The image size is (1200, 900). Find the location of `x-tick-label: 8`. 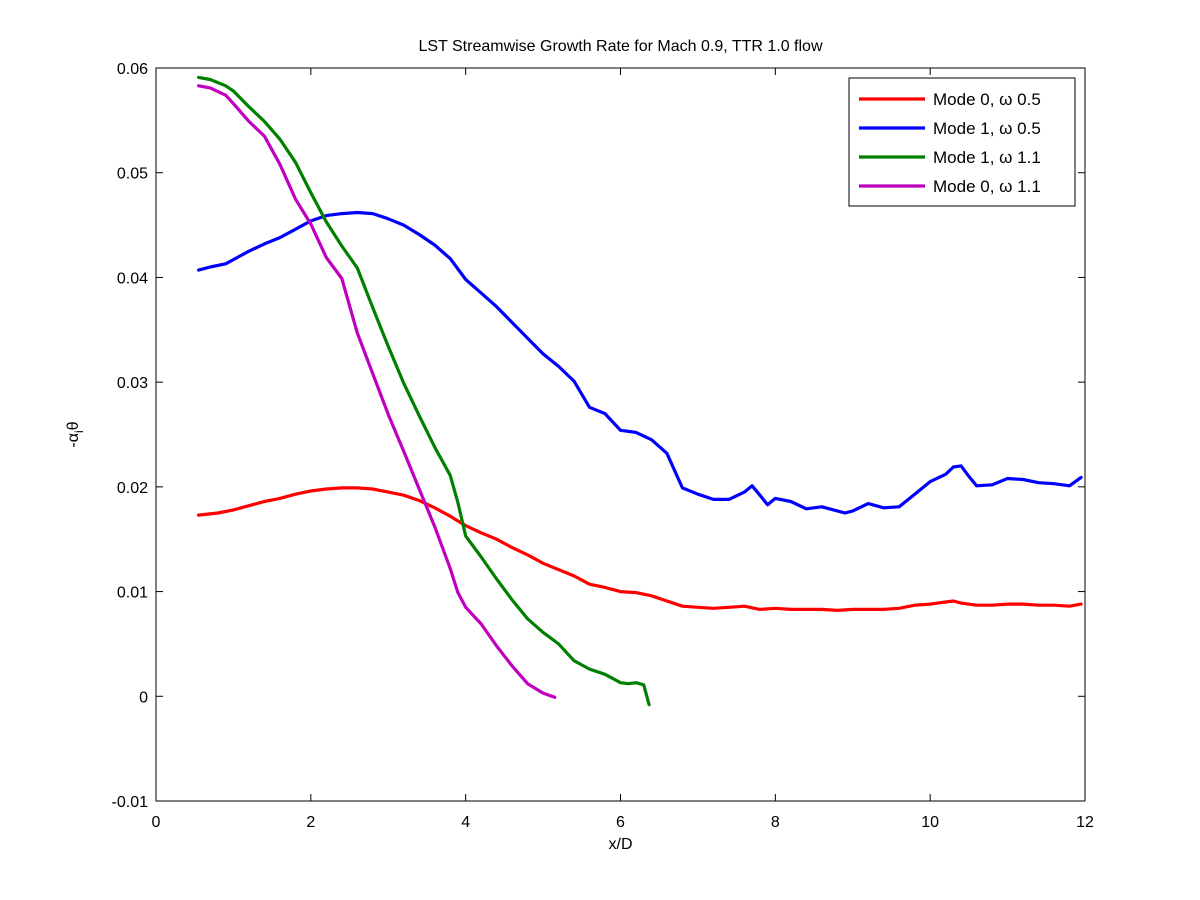

x-tick-label: 8 is located at coordinates (775, 822).